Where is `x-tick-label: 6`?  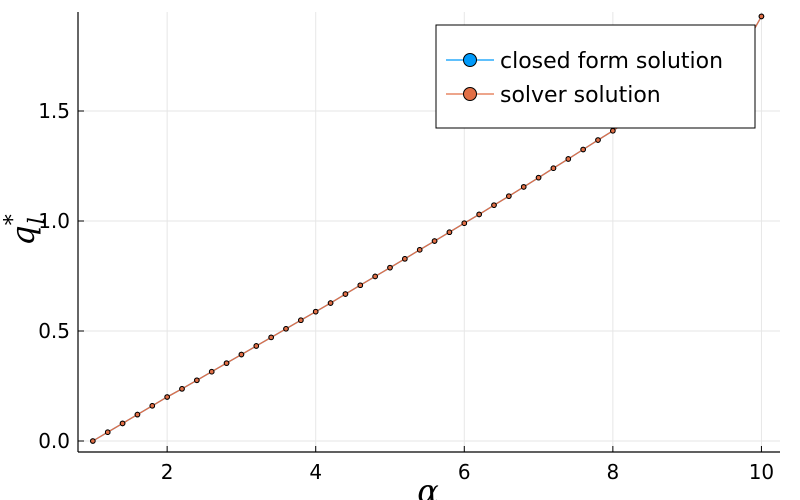 x-tick-label: 6 is located at coordinates (464, 472).